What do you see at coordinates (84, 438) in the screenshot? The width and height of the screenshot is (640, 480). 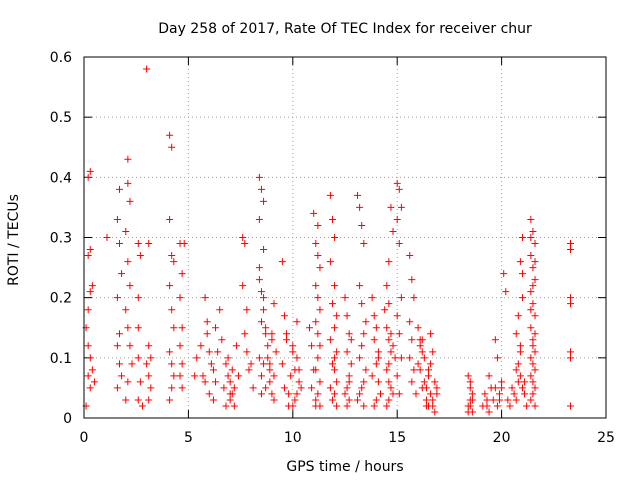 I see `x-tick-label: 0` at bounding box center [84, 438].